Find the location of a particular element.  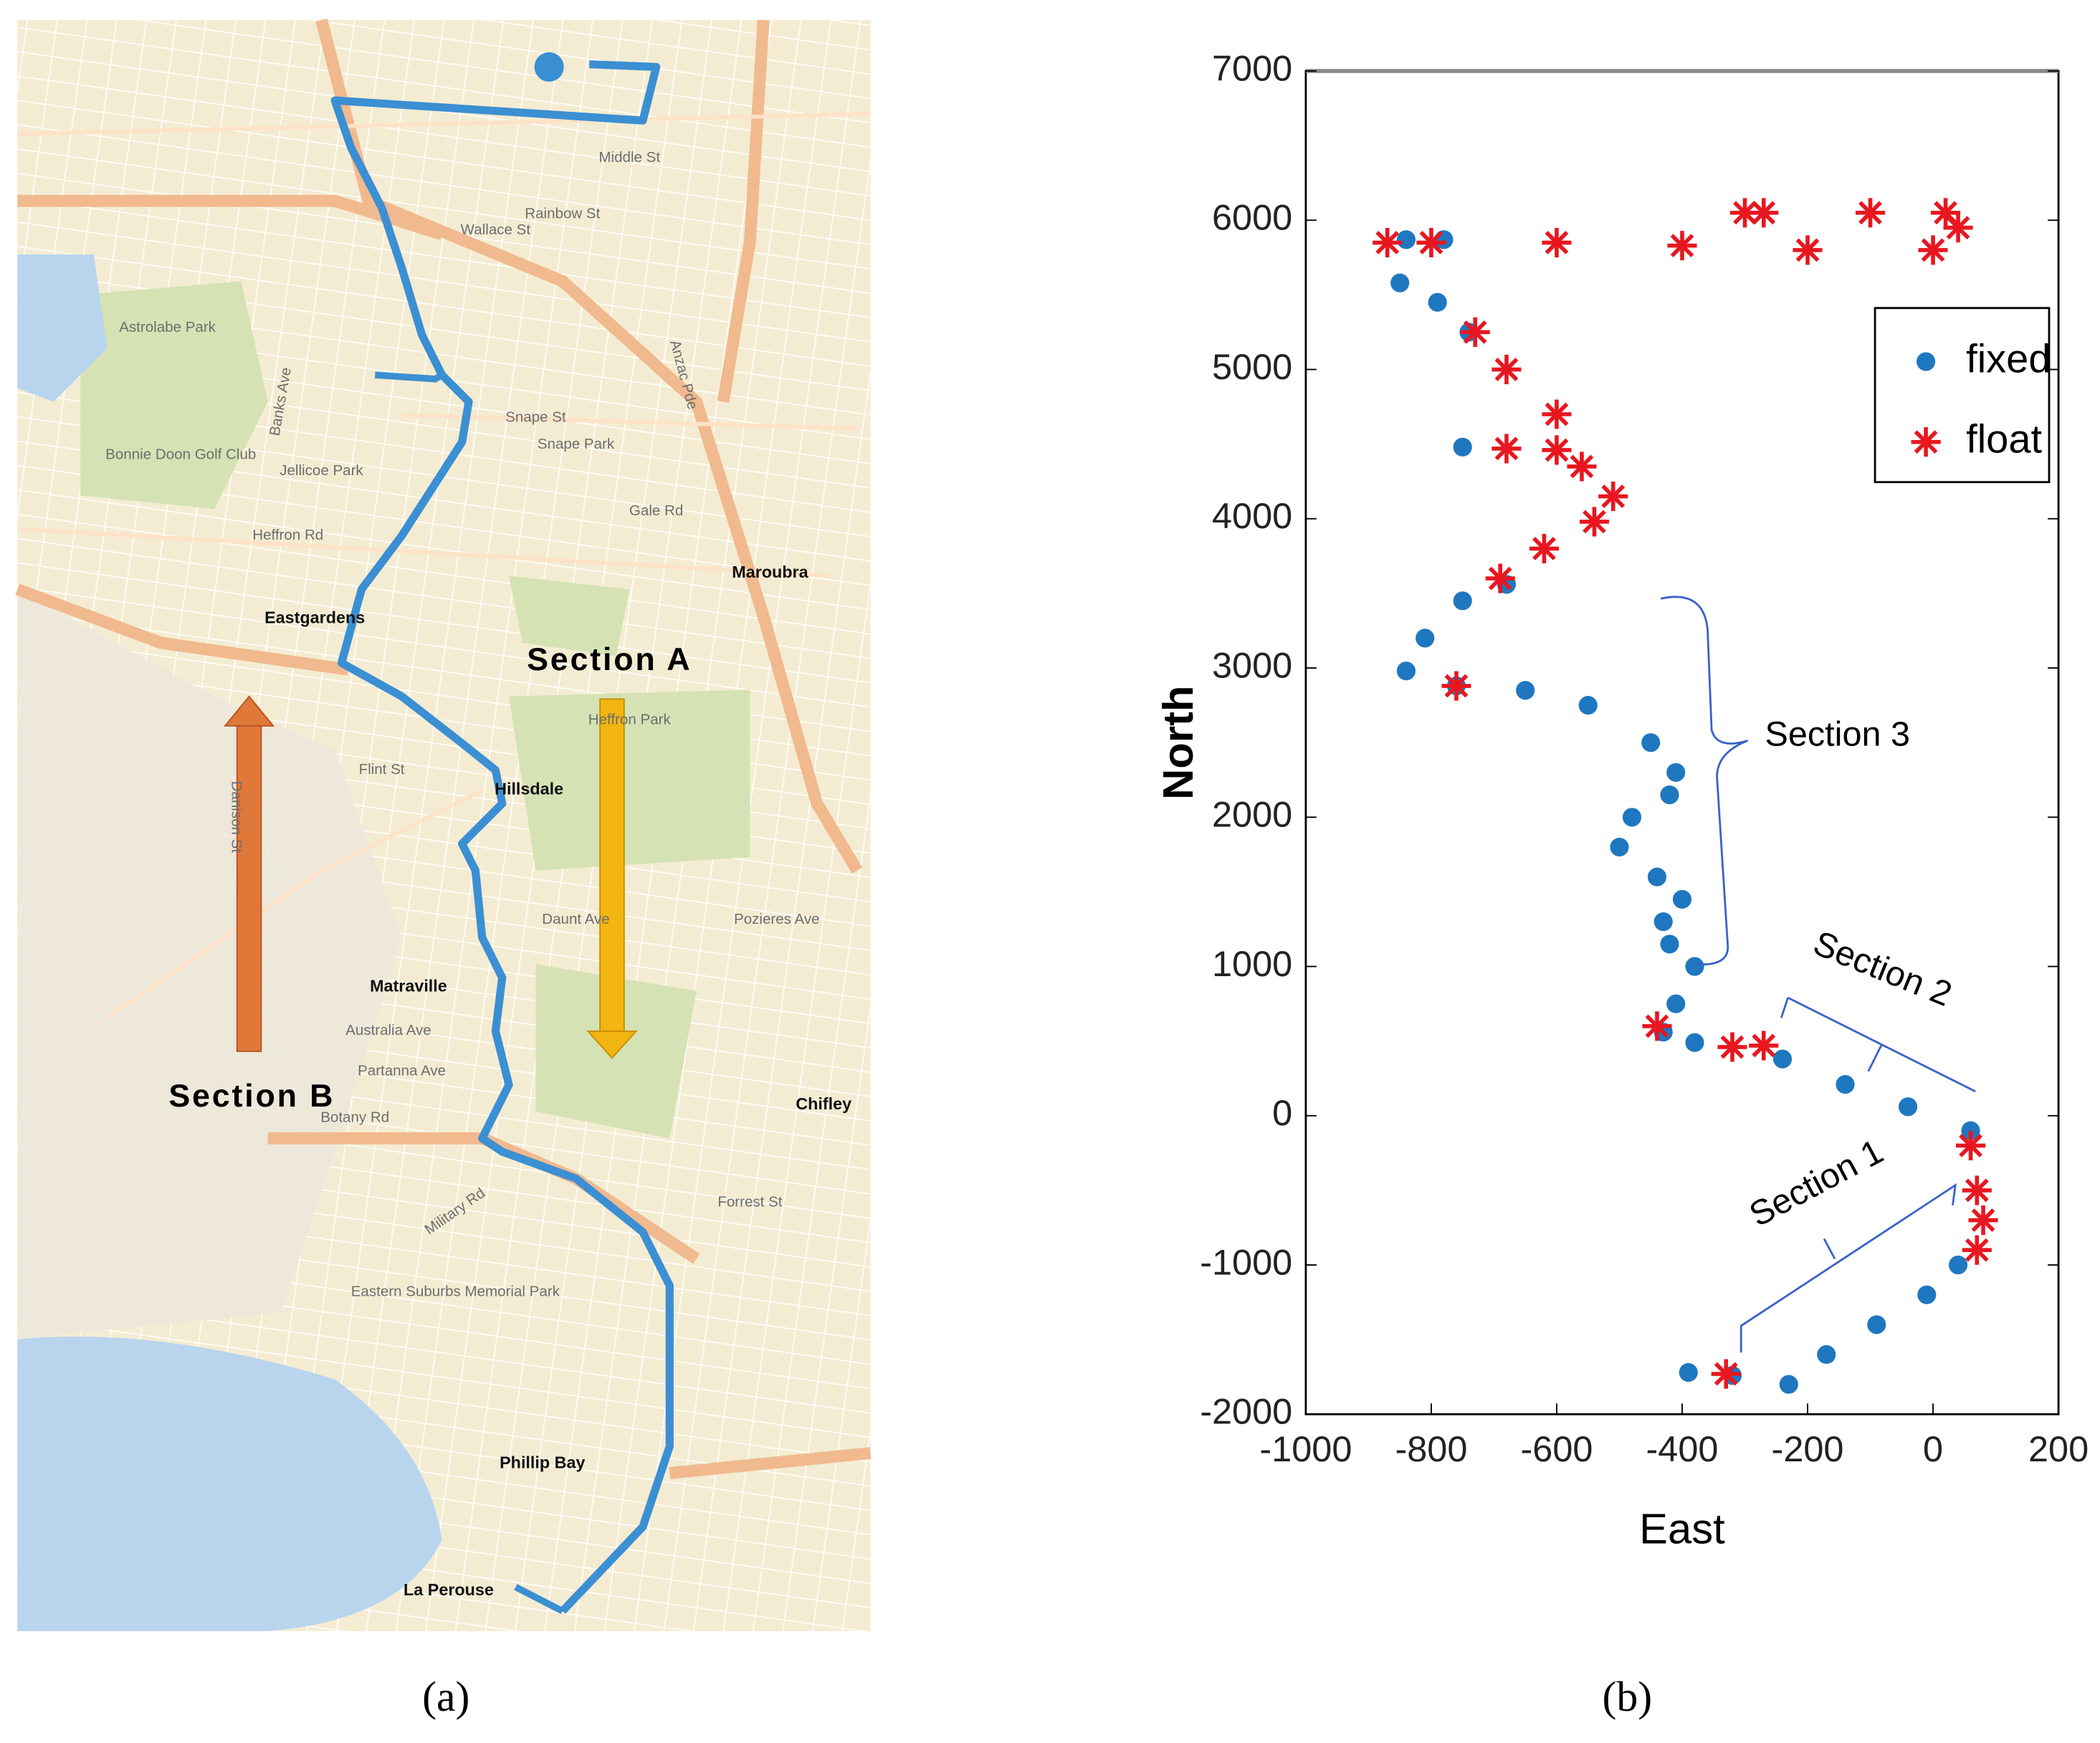

map-label: Hillsdale is located at coordinates (529, 789).